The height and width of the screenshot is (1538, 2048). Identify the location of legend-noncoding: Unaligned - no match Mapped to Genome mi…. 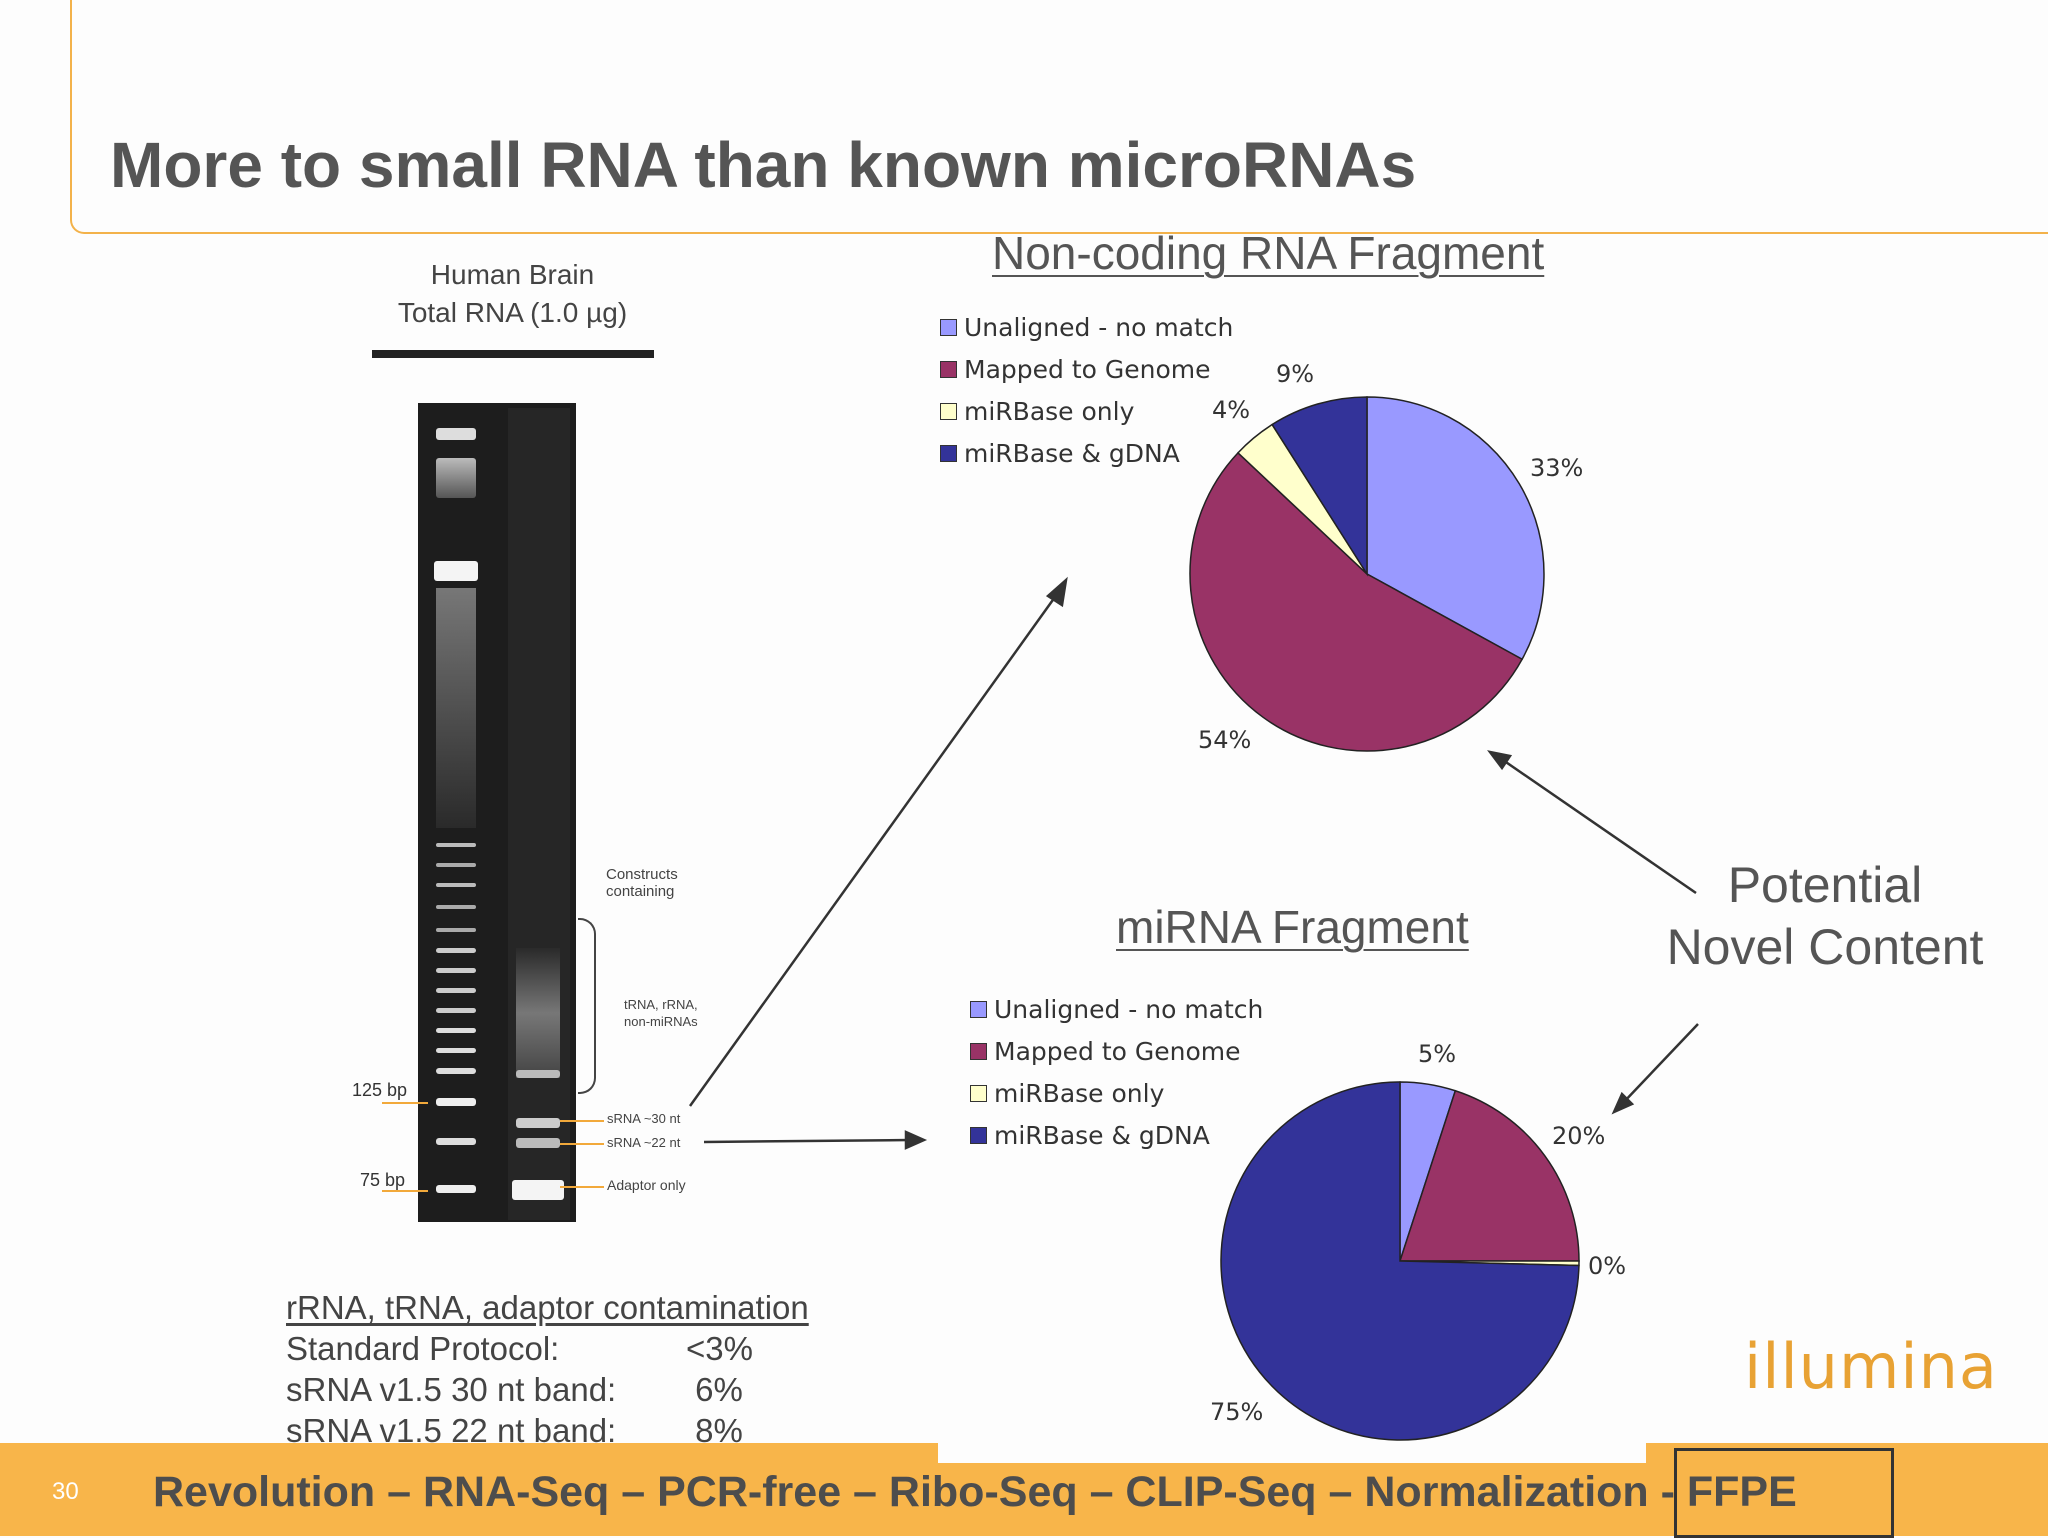
(1086, 390).